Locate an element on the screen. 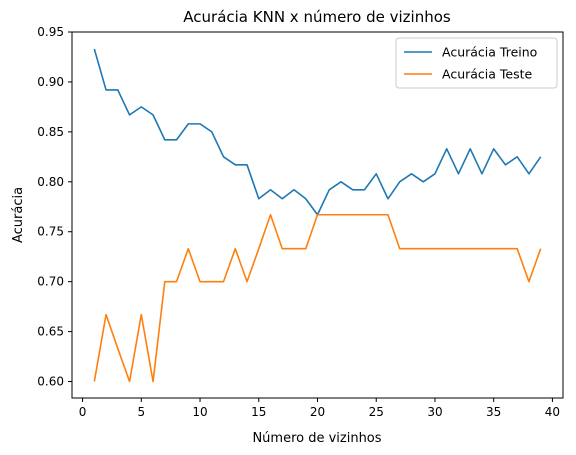  legend-label: Acurácia Teste is located at coordinates (487, 74).